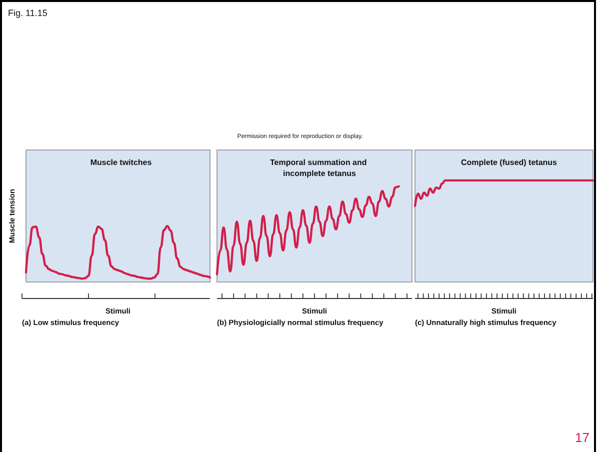 This screenshot has height=452, width=598. What do you see at coordinates (121, 162) in the screenshot?
I see `chart-title: Muscle twitches` at bounding box center [121, 162].